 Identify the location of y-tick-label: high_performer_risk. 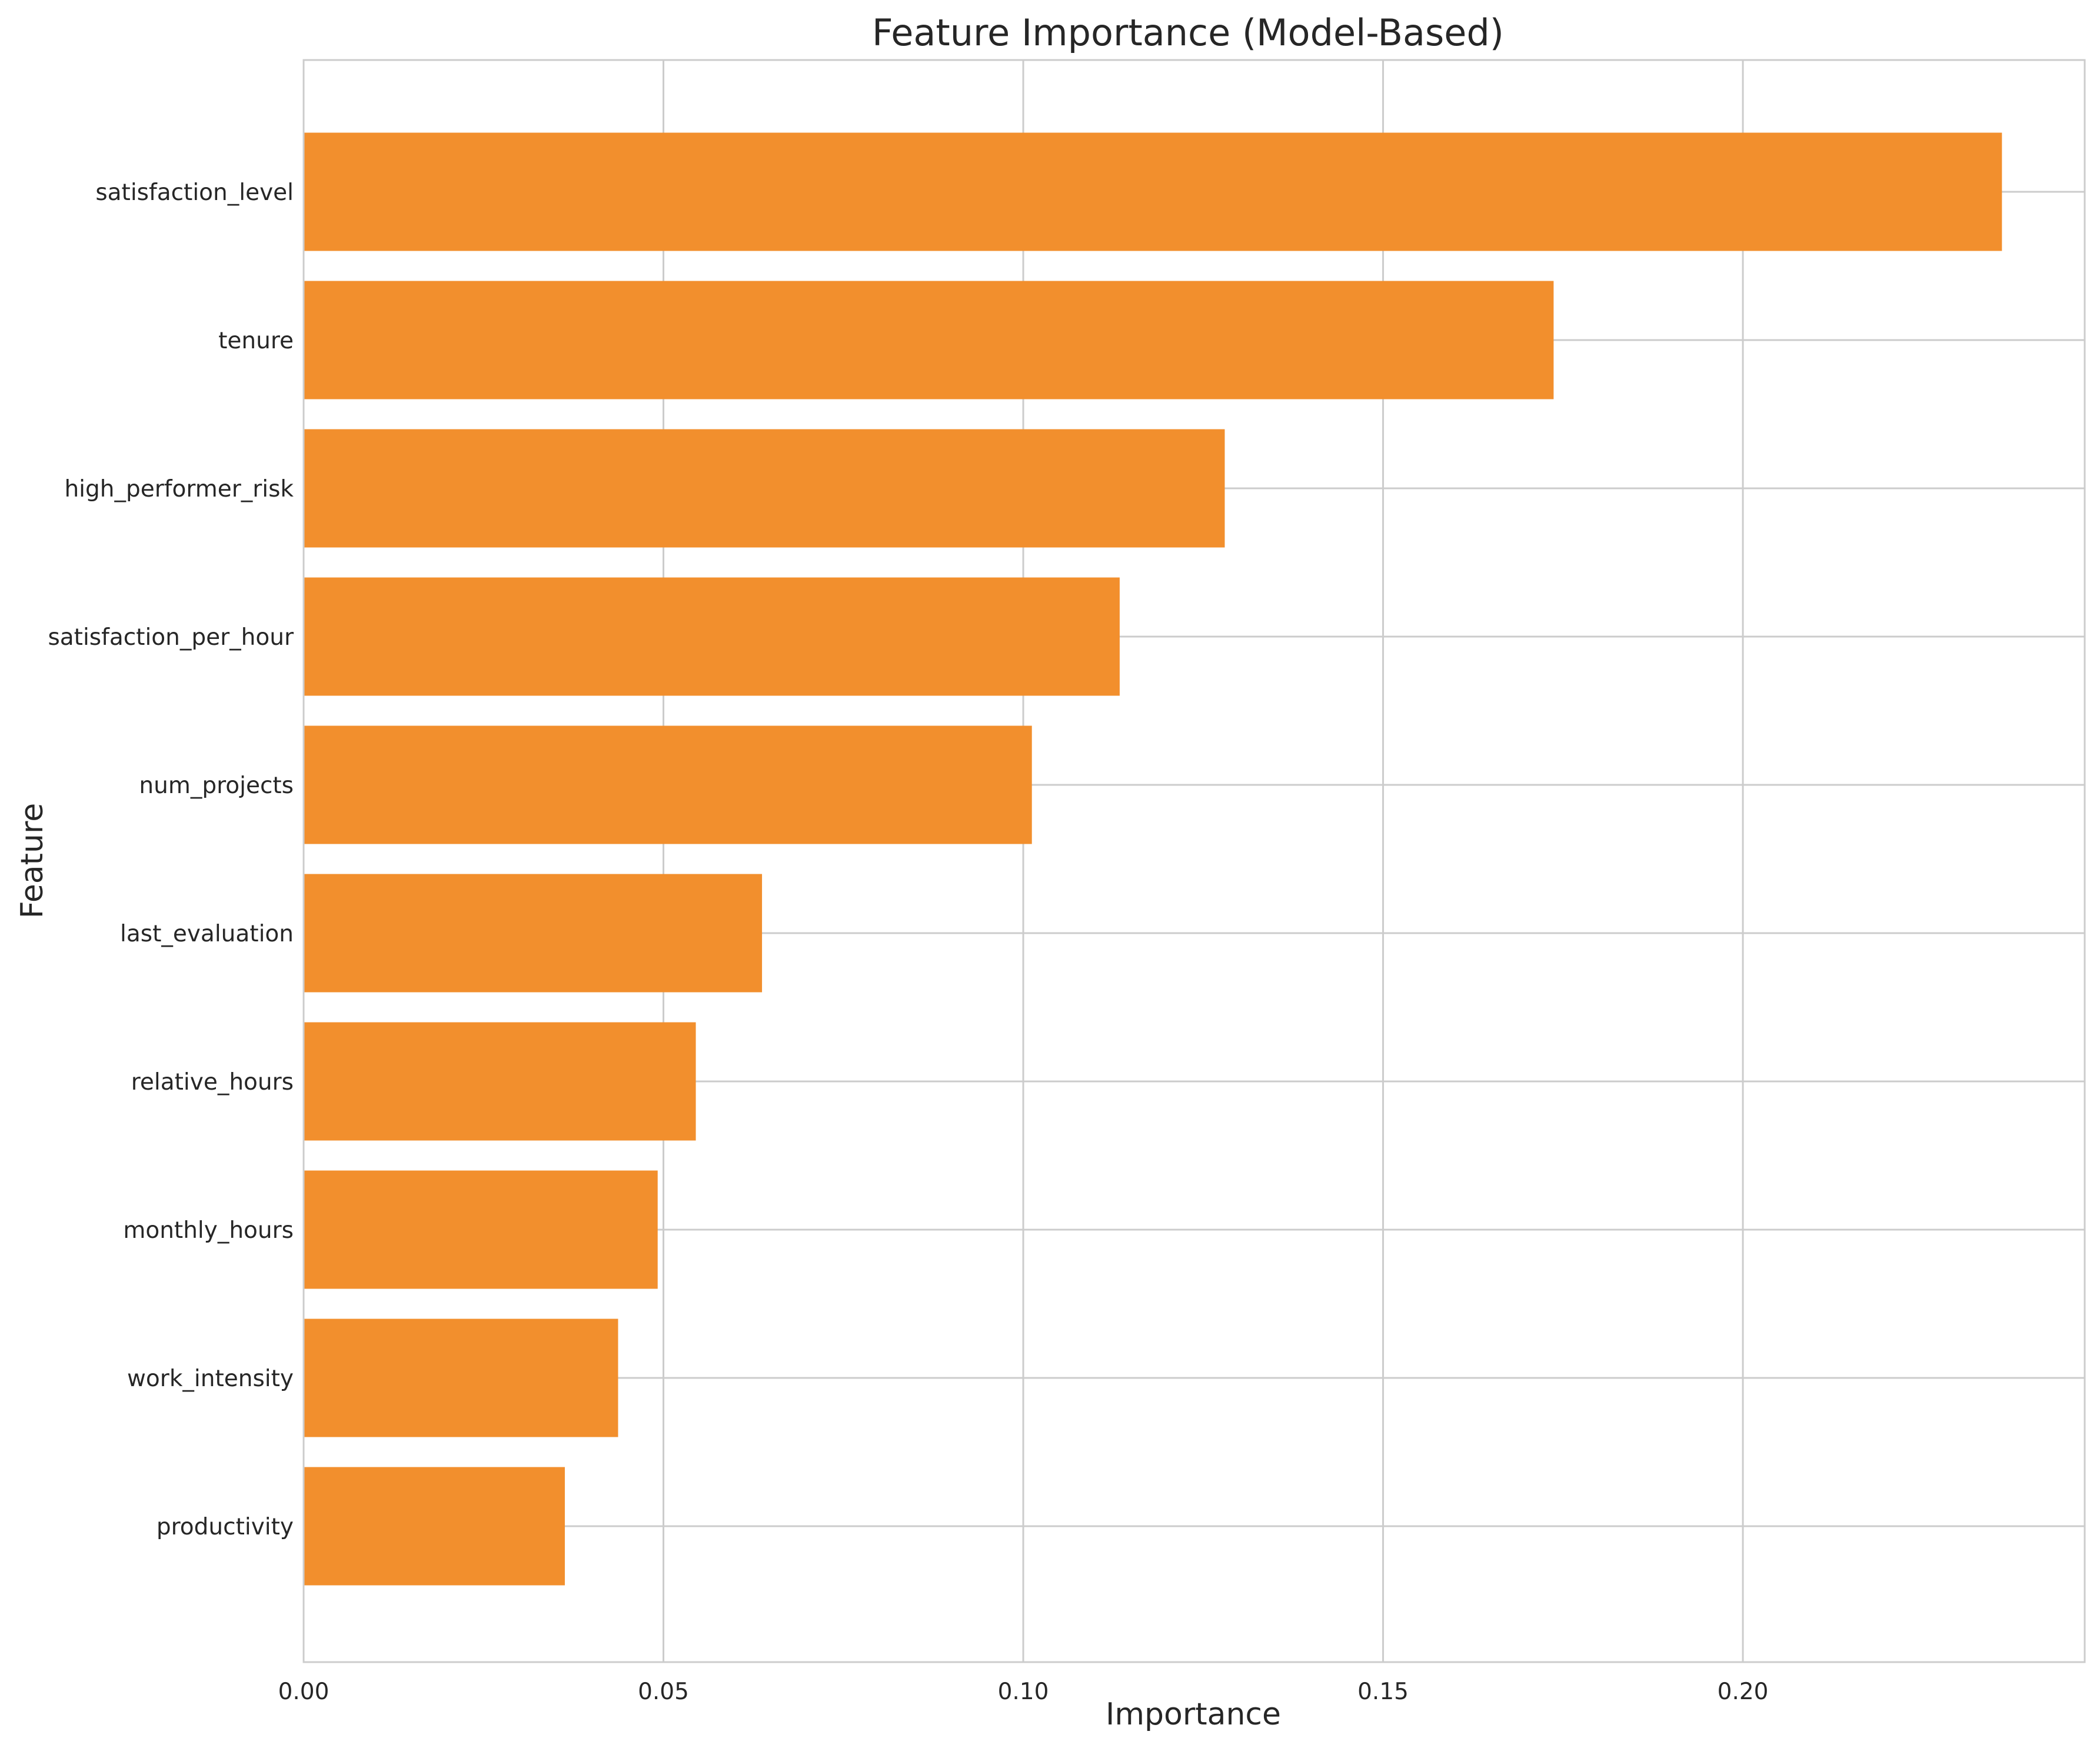
(179, 489).